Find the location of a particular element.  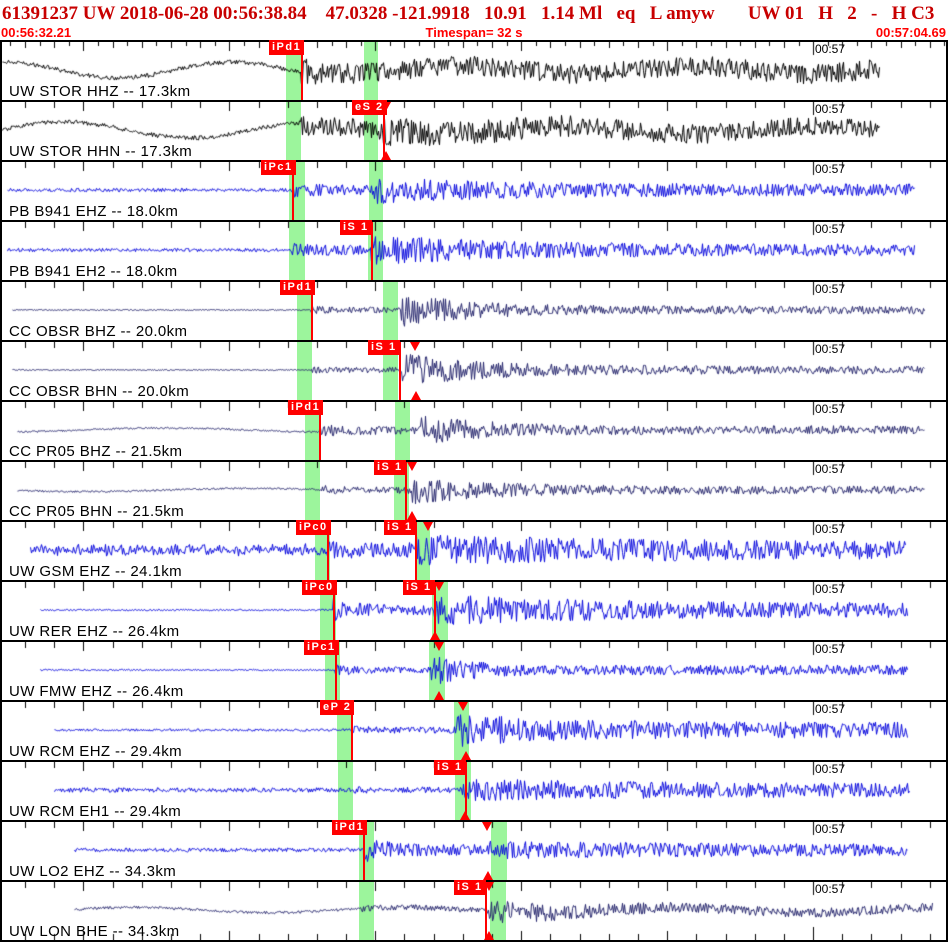

station-label: UW LON BHE -- 34.3km is located at coordinates (94, 931).